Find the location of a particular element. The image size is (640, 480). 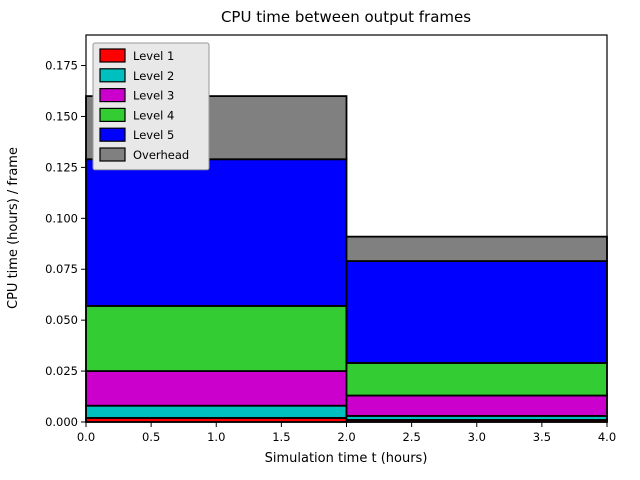

y-tick-label: 0.125 is located at coordinates (61, 167).